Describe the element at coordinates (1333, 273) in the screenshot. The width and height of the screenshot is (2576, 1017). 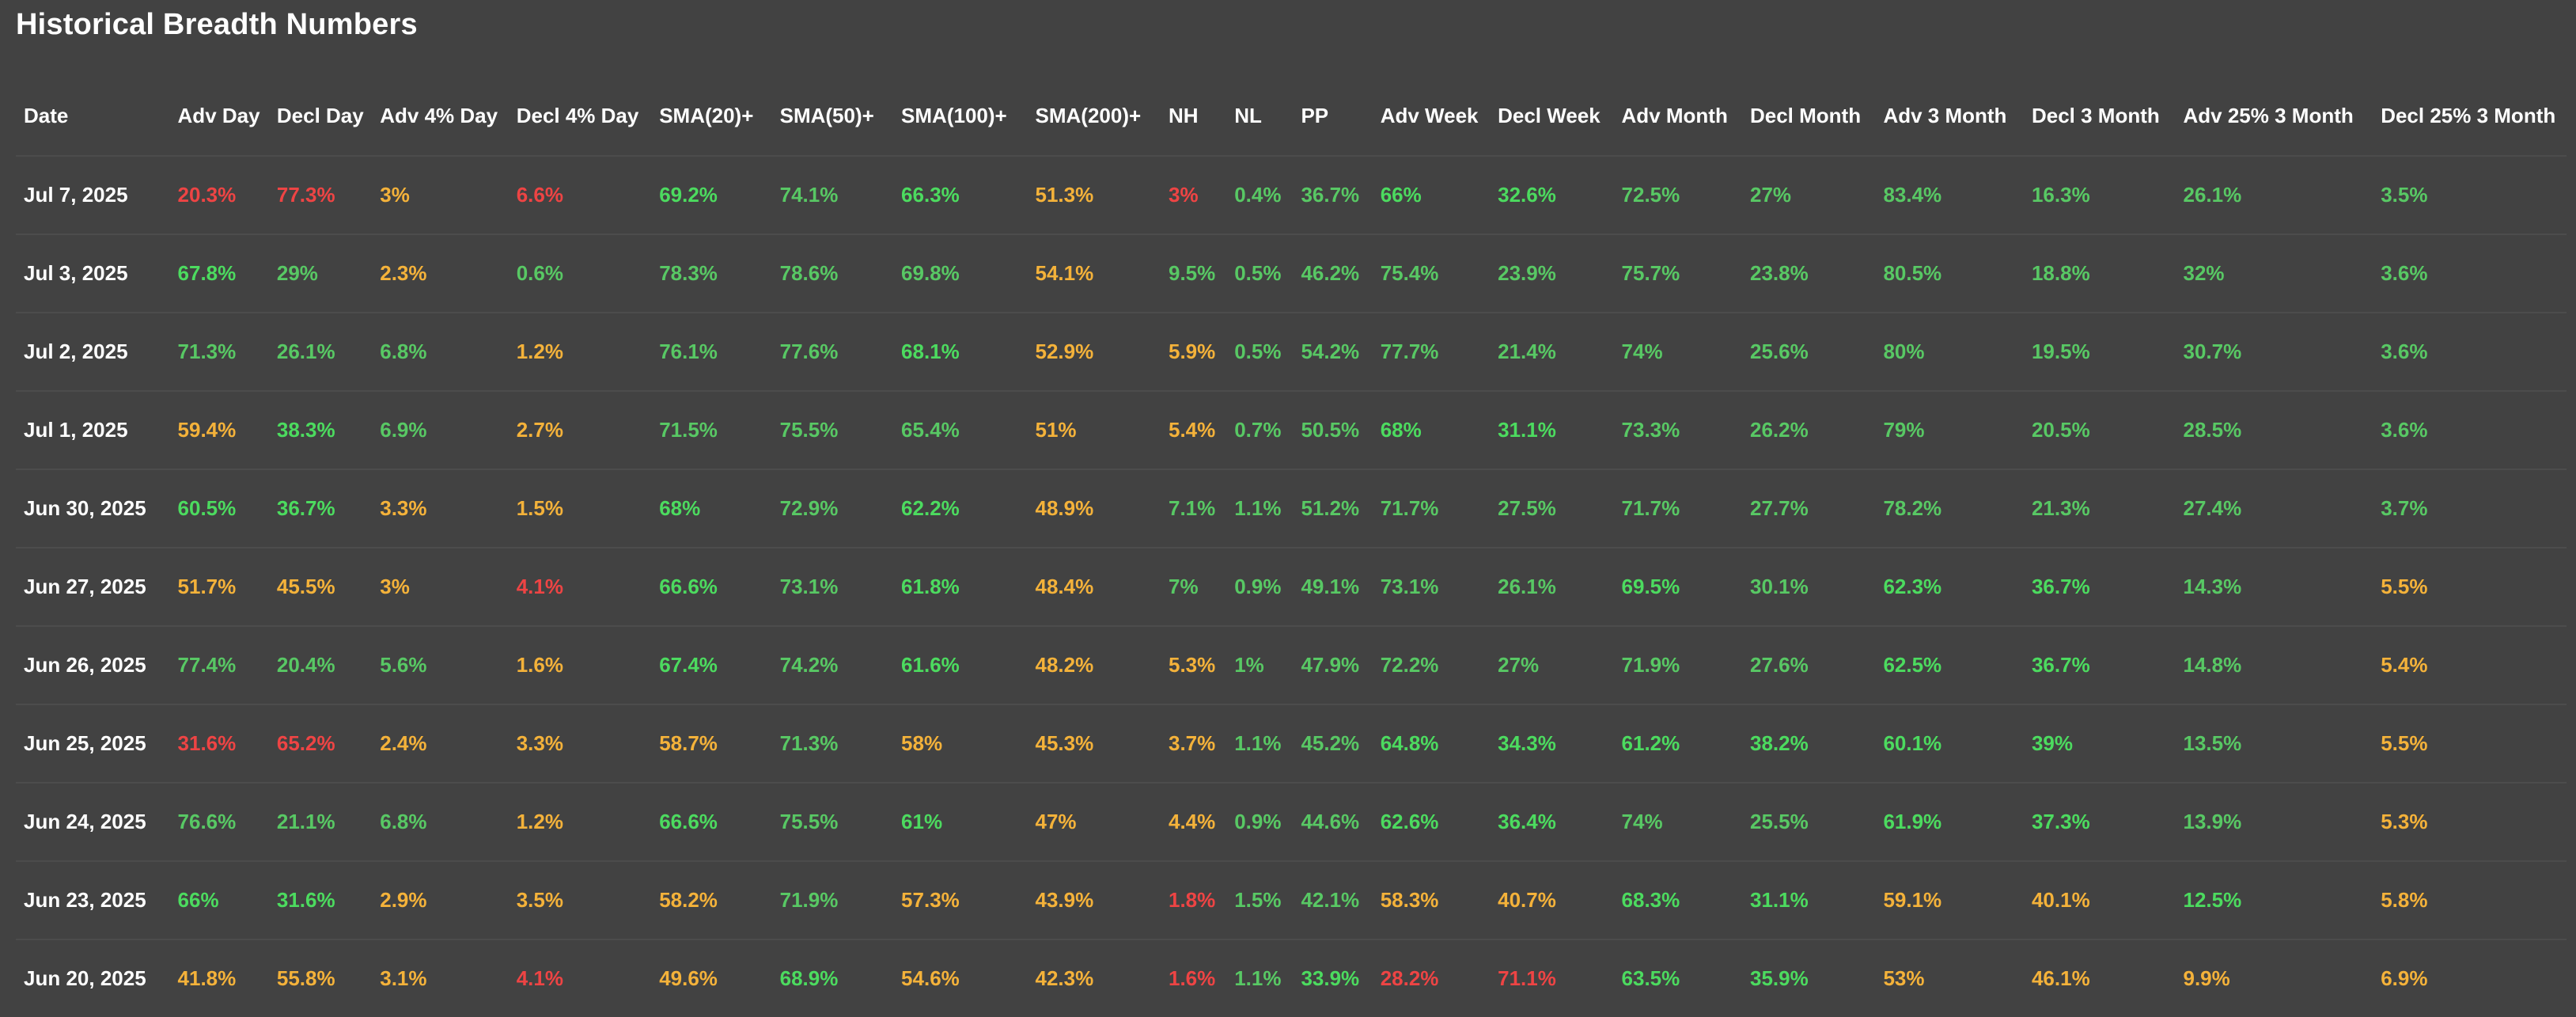
I see `value-cell: 46.2%` at that location.